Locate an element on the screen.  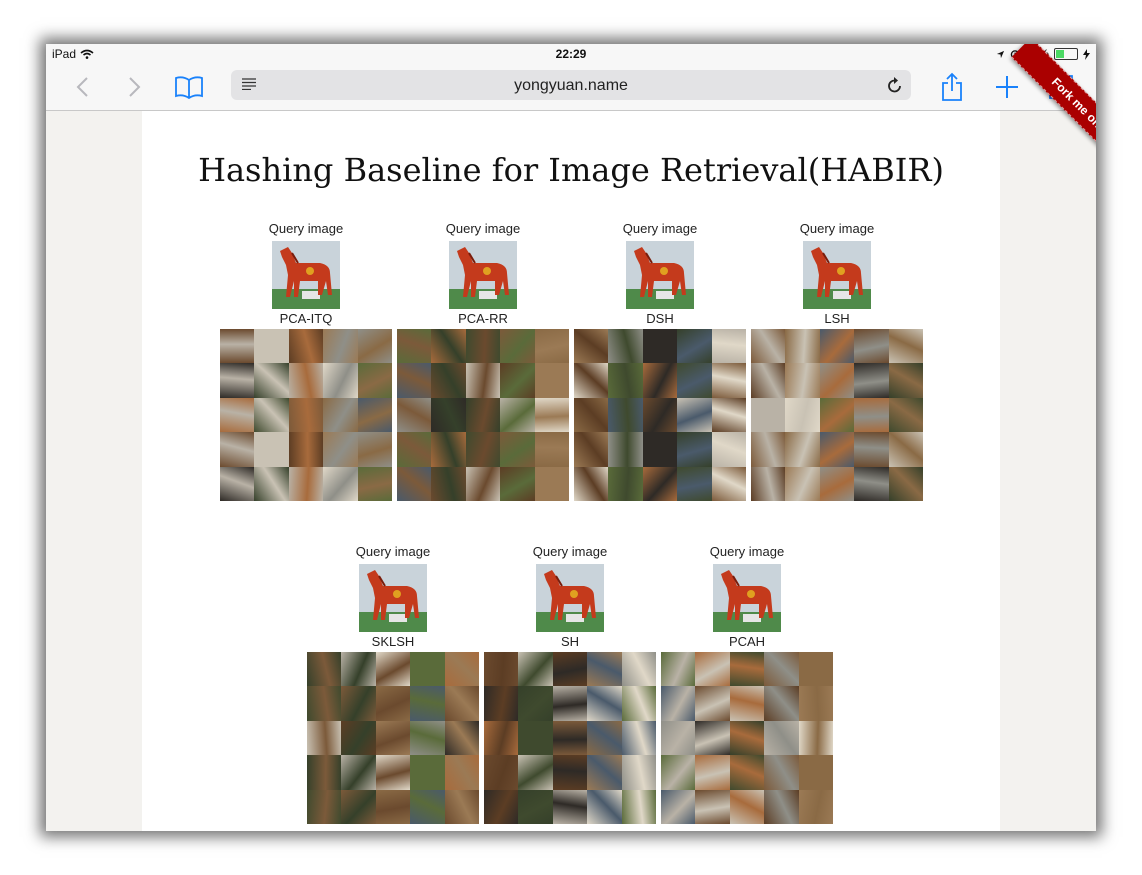
forward-button is located at coordinates (135, 87).